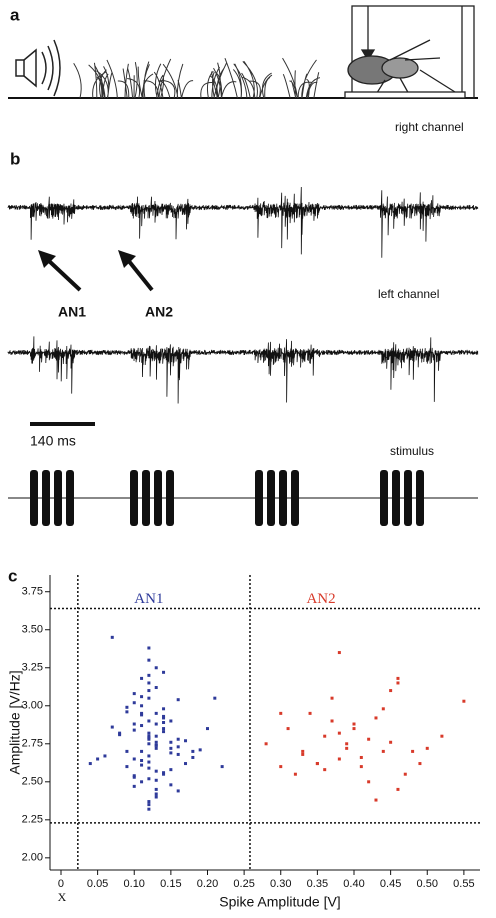 The image size is (496, 918). I want to click on y-axis-title: Amplitude [V/Hz], so click(15, 722).